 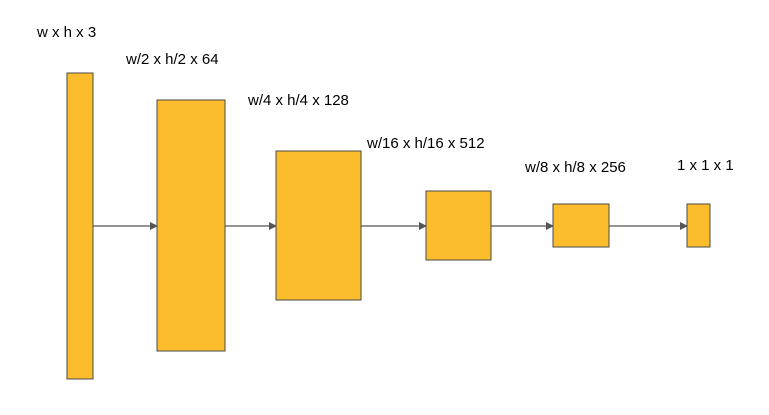 I want to click on layer-block-conv4, so click(x=581, y=225).